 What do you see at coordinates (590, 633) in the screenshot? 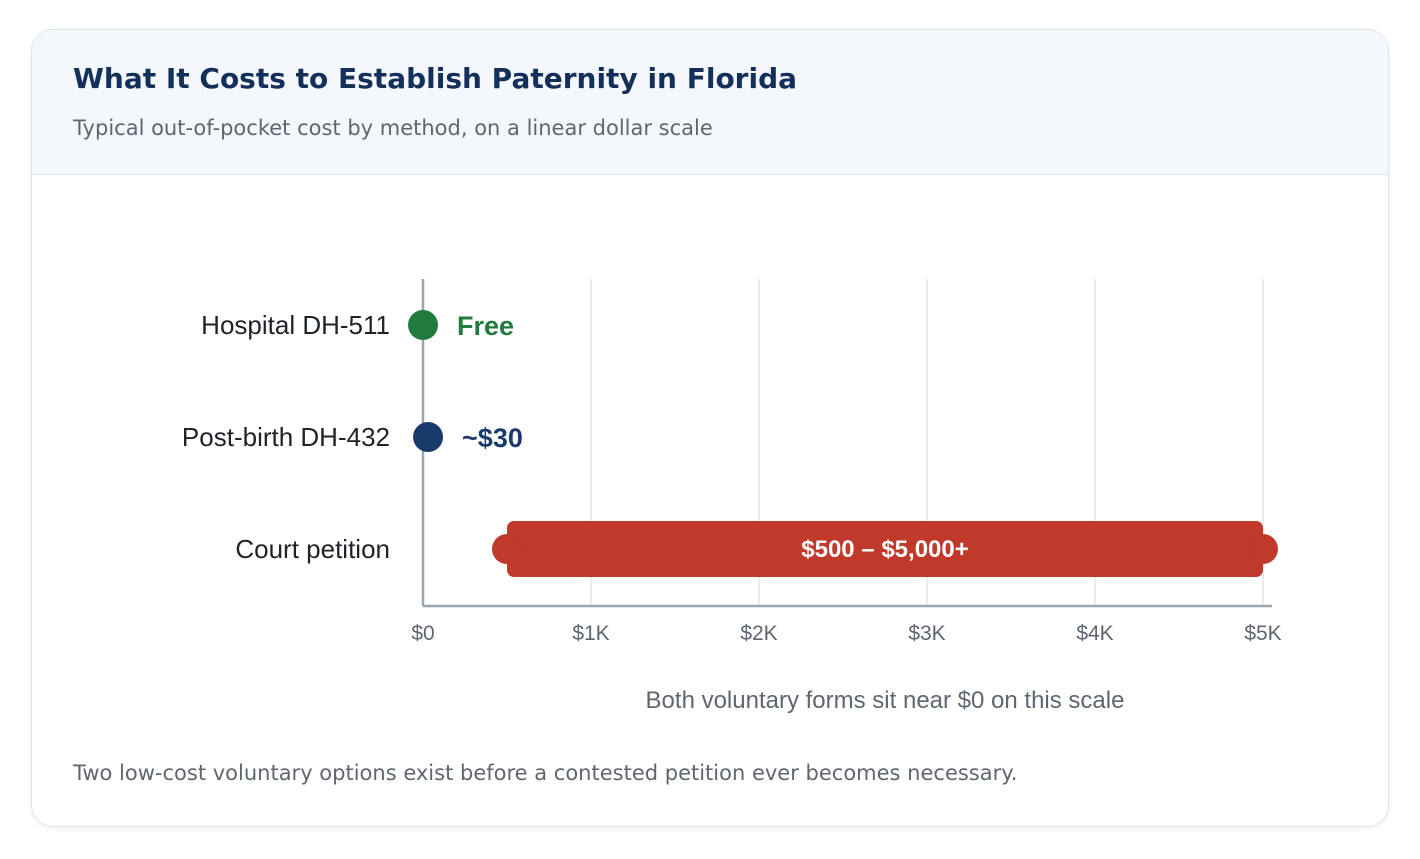
I see `x-tick-label: $1K` at bounding box center [590, 633].